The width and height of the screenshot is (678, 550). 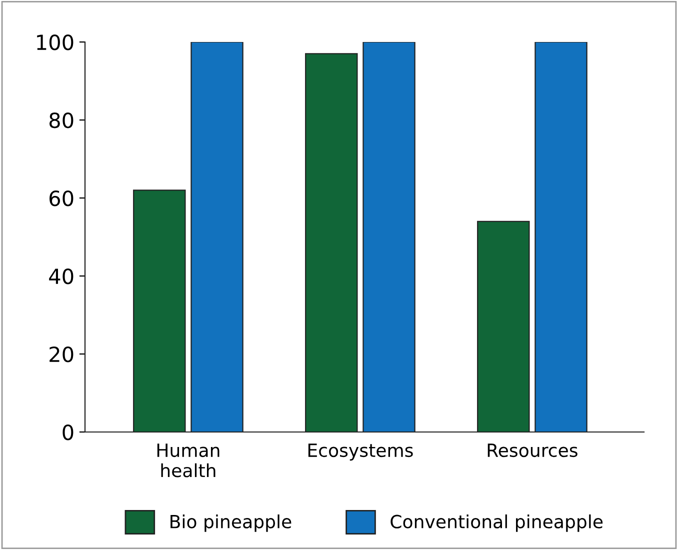 What do you see at coordinates (68, 432) in the screenshot?
I see `y-tick-label: 0` at bounding box center [68, 432].